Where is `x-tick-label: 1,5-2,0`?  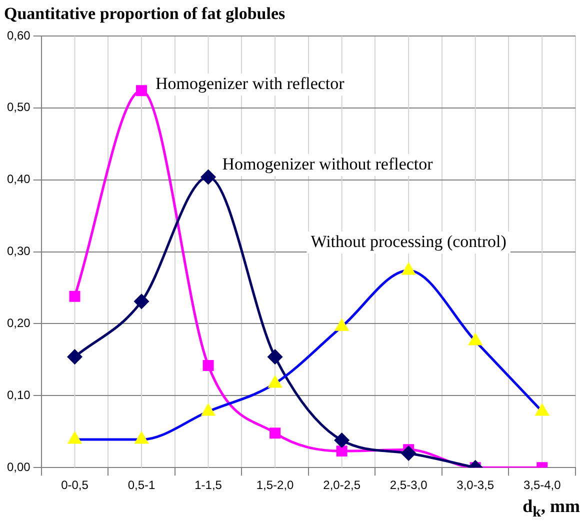 x-tick-label: 1,5-2,0 is located at coordinates (275, 485).